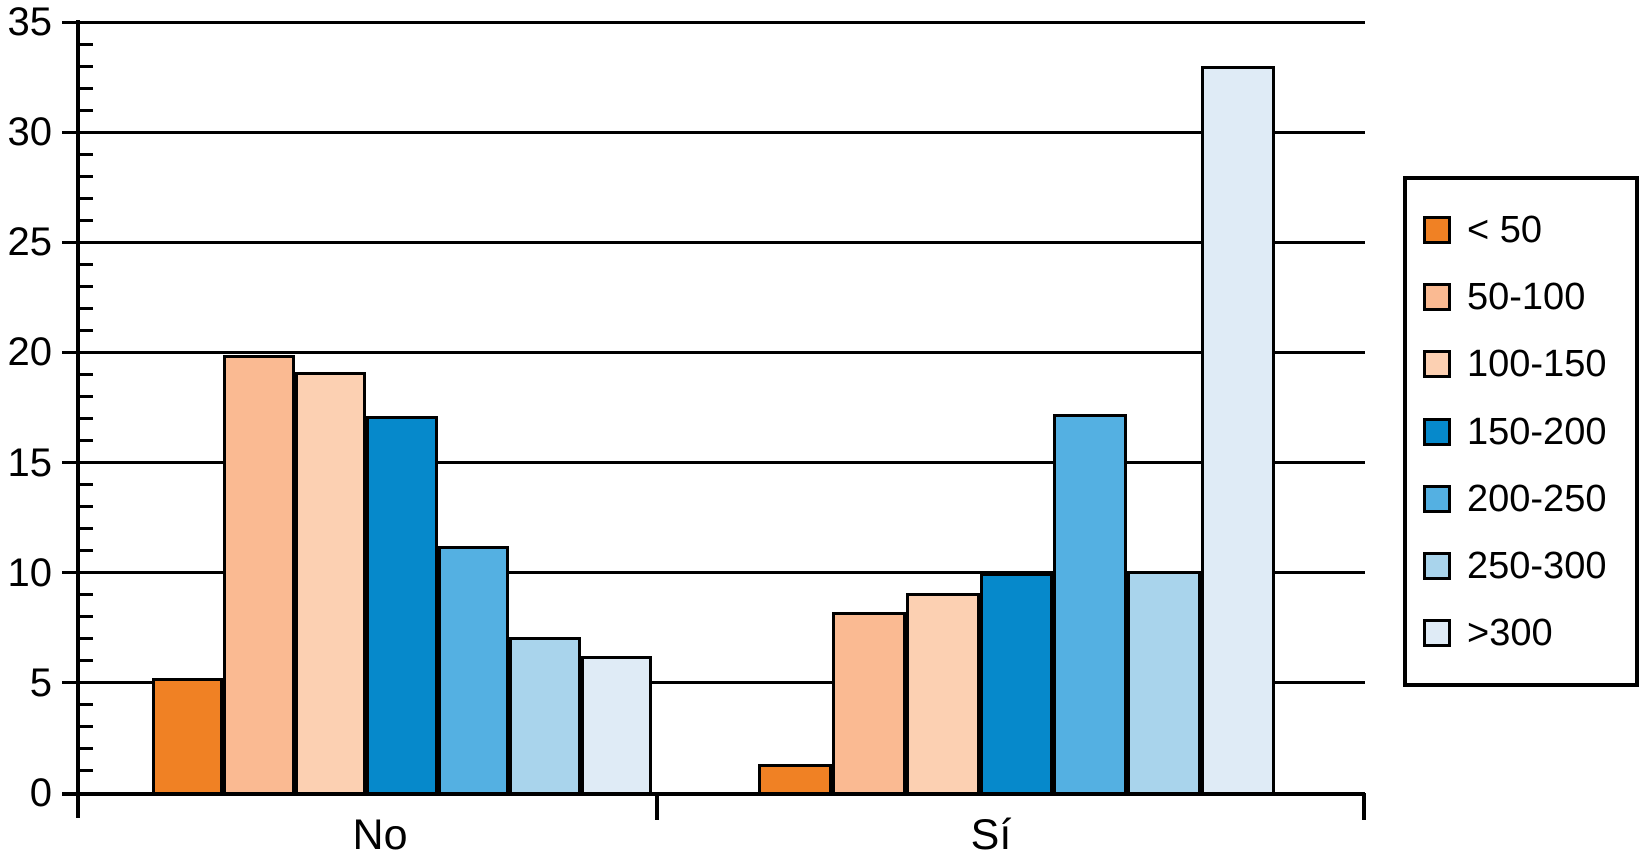 The height and width of the screenshot is (868, 1644). I want to click on legend-label: >300, so click(1510, 632).